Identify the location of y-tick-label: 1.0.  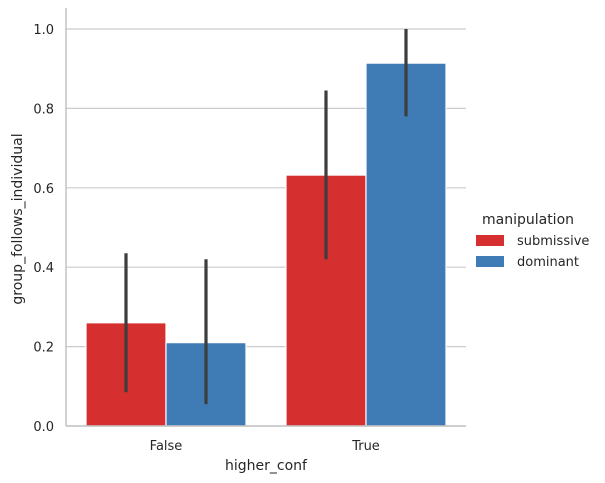
(43, 30).